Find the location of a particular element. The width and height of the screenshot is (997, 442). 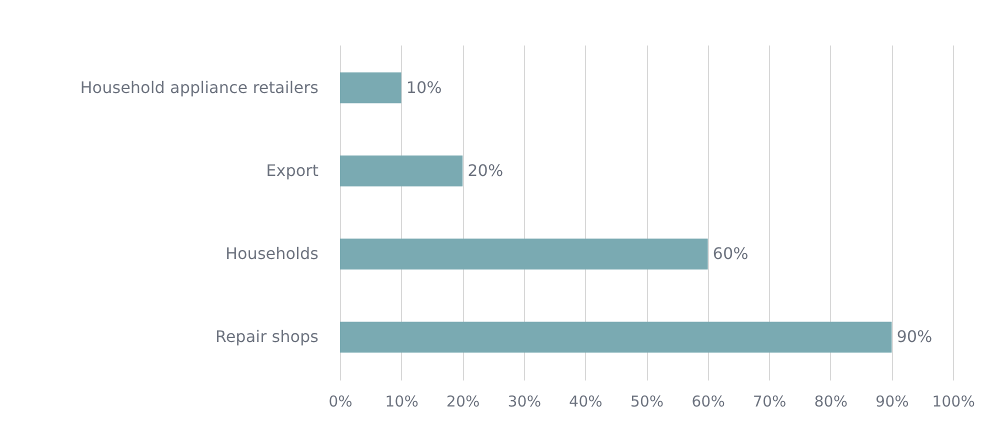

x-tick-label: 100% is located at coordinates (953, 401).